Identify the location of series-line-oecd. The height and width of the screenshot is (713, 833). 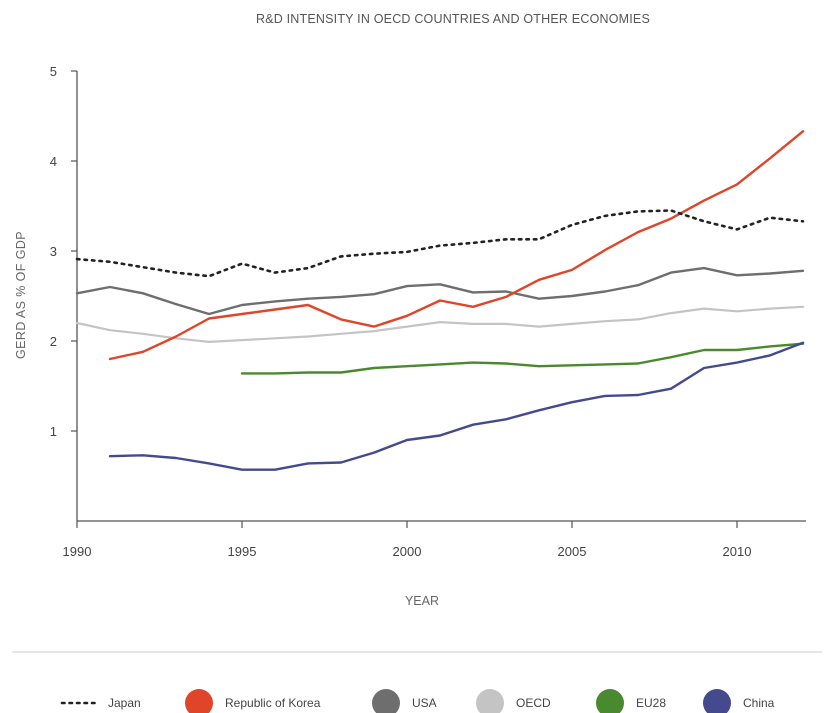
(440, 324).